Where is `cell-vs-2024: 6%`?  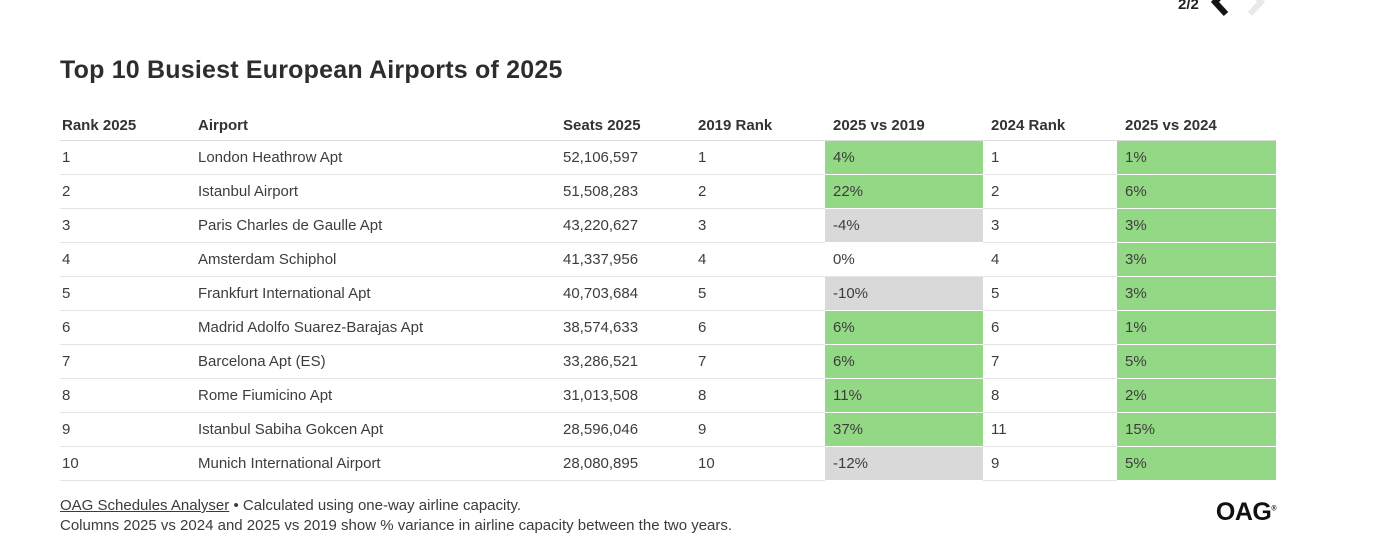
cell-vs-2024: 6% is located at coordinates (1196, 192).